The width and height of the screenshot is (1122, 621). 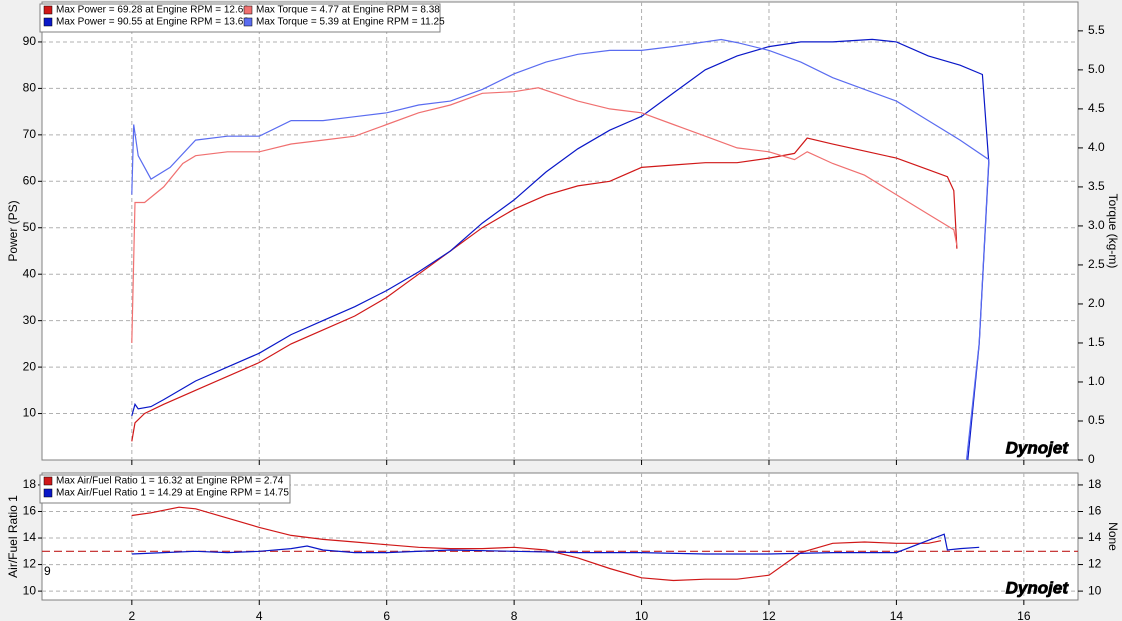 I want to click on y2-tick-label: 4.0, so click(x=1096, y=147).